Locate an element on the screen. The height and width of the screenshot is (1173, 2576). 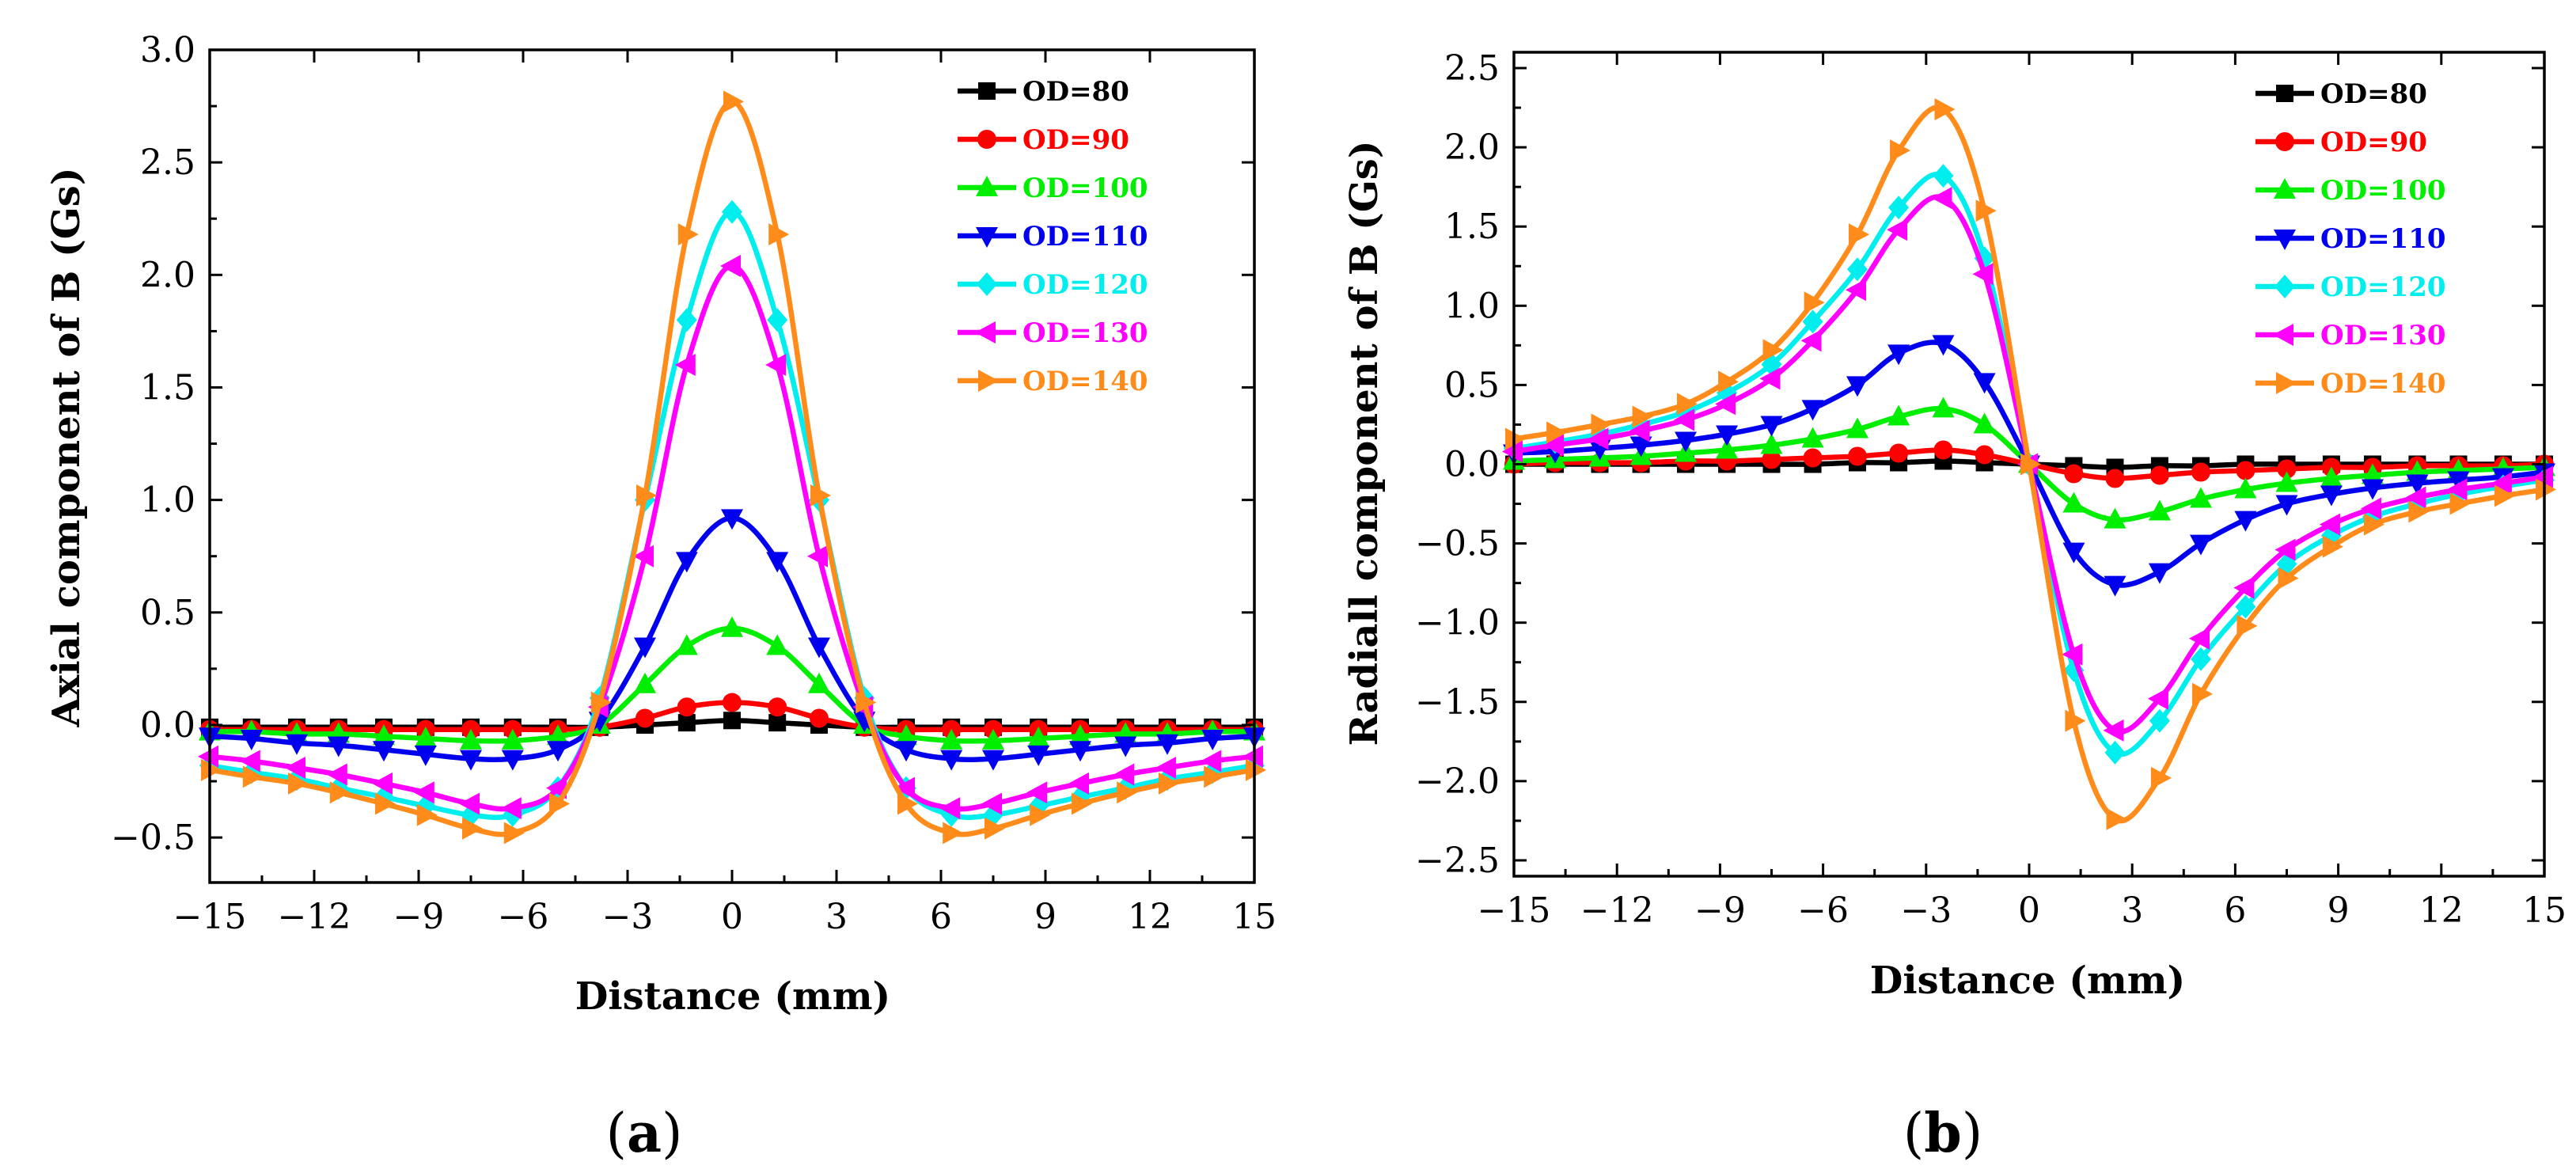
y-tick-label-a-0: −0.5 is located at coordinates (153, 838).